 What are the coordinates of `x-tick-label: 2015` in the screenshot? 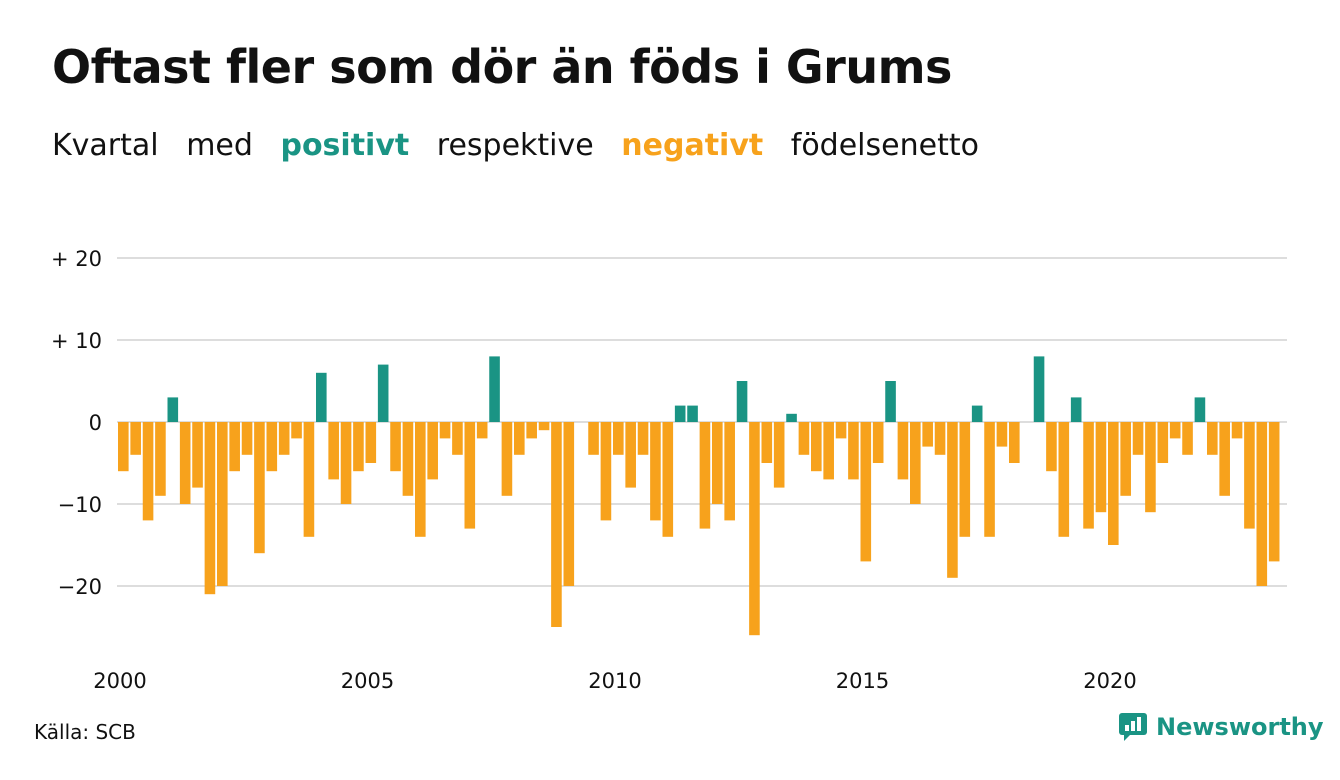 It's located at (862, 681).